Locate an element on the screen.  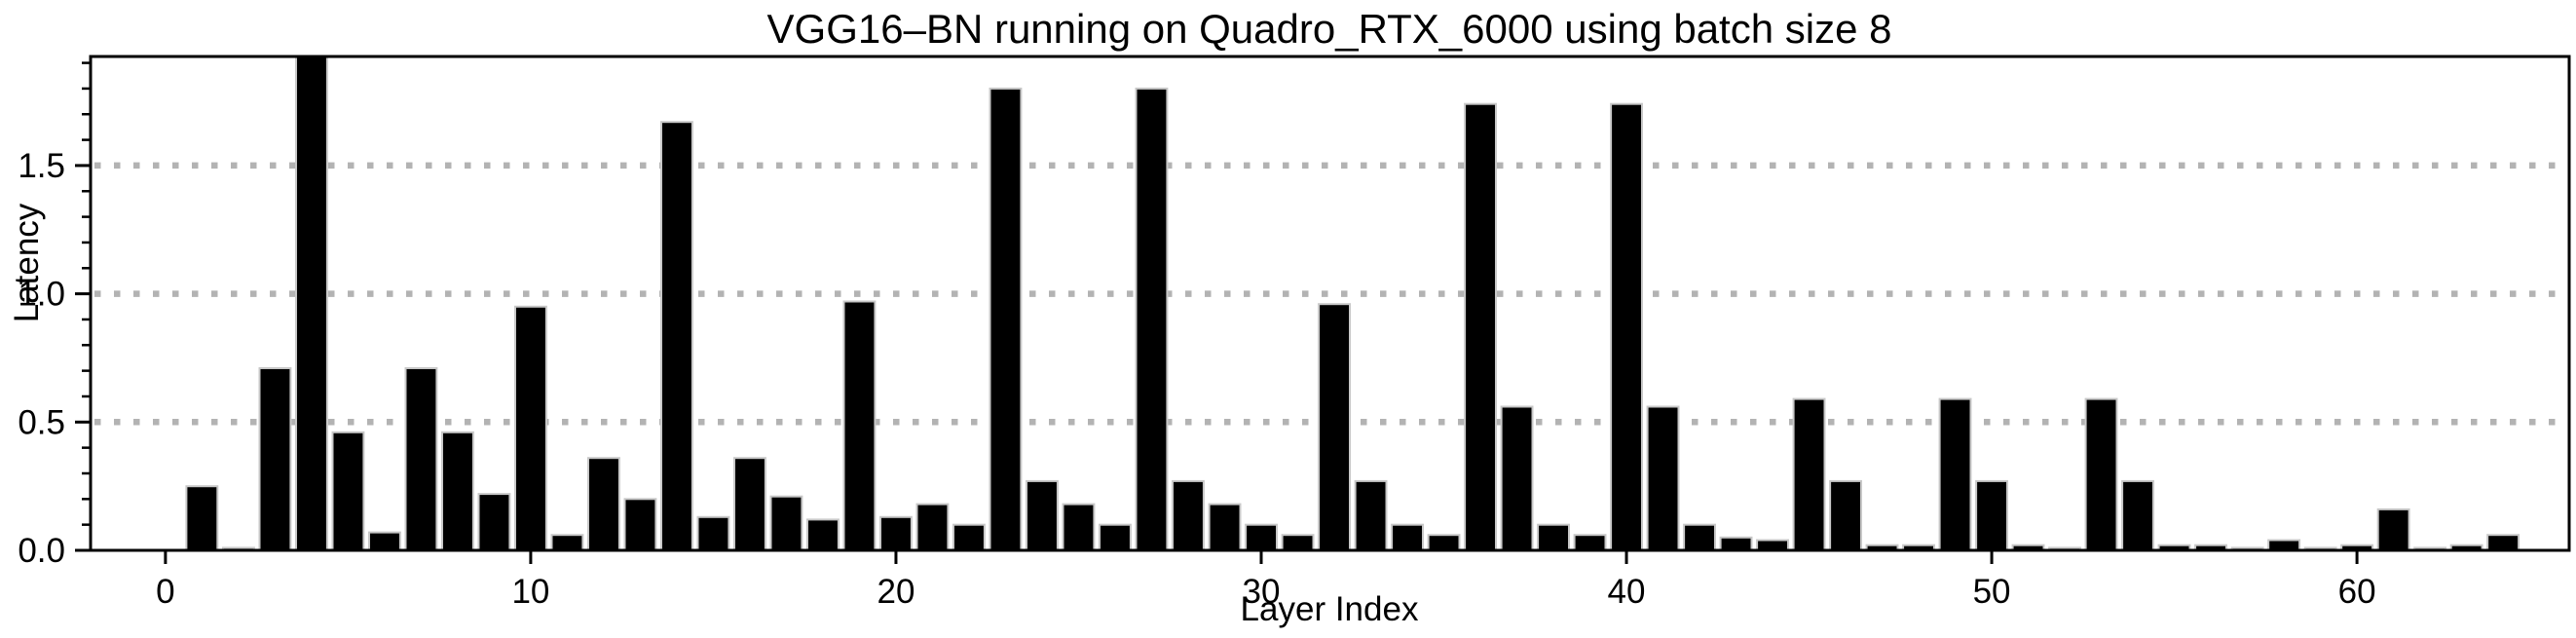
y-tick-label-1.5: 1.5 is located at coordinates (41, 166).